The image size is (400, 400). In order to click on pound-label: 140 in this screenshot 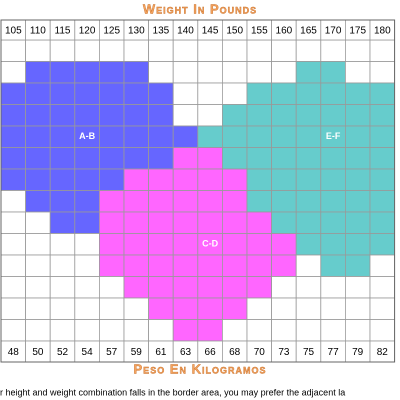, I will do `click(185, 31)`.